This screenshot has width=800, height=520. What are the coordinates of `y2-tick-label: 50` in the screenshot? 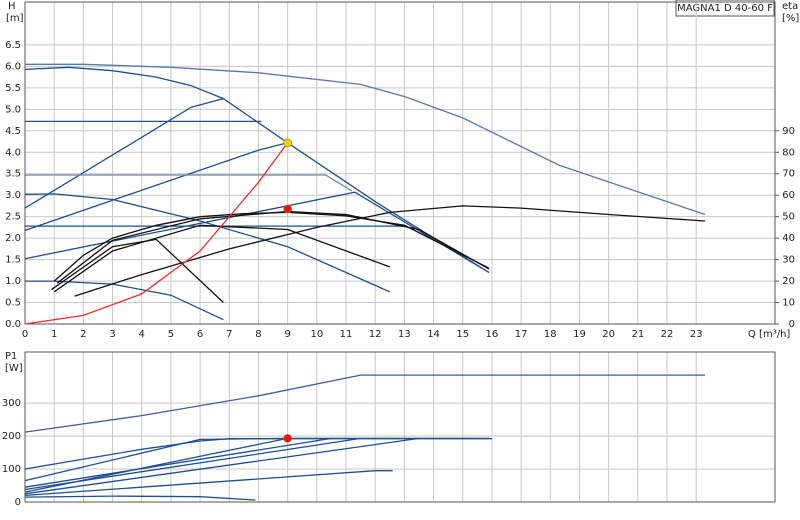 It's located at (788, 217).